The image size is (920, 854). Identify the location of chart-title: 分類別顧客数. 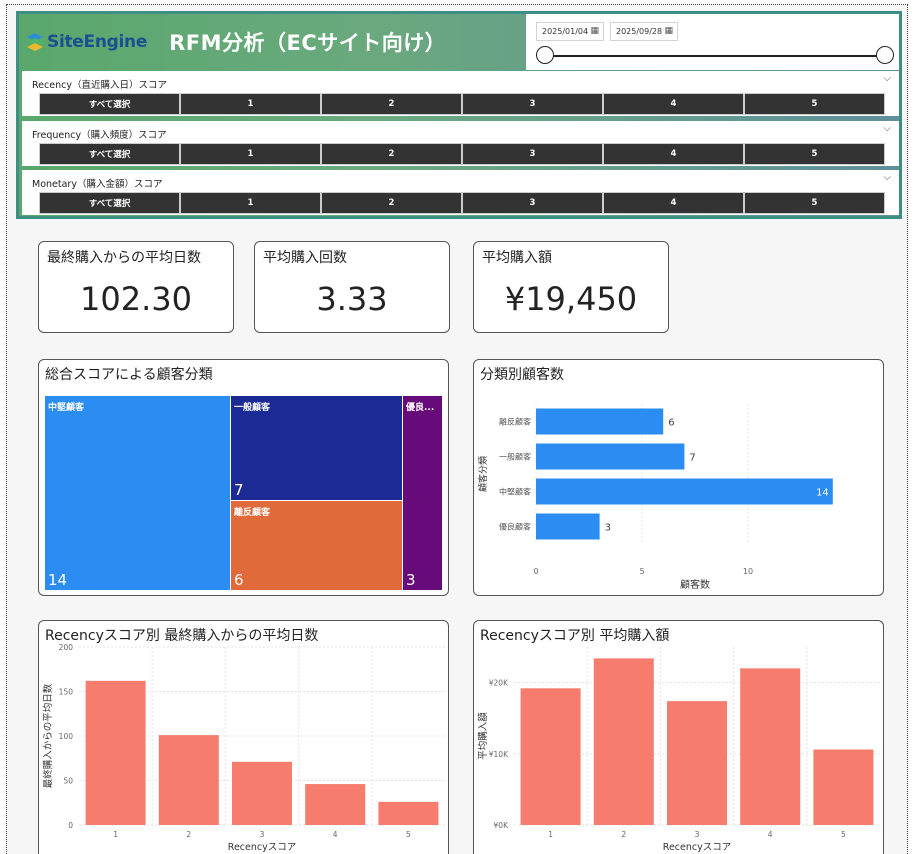
(522, 375).